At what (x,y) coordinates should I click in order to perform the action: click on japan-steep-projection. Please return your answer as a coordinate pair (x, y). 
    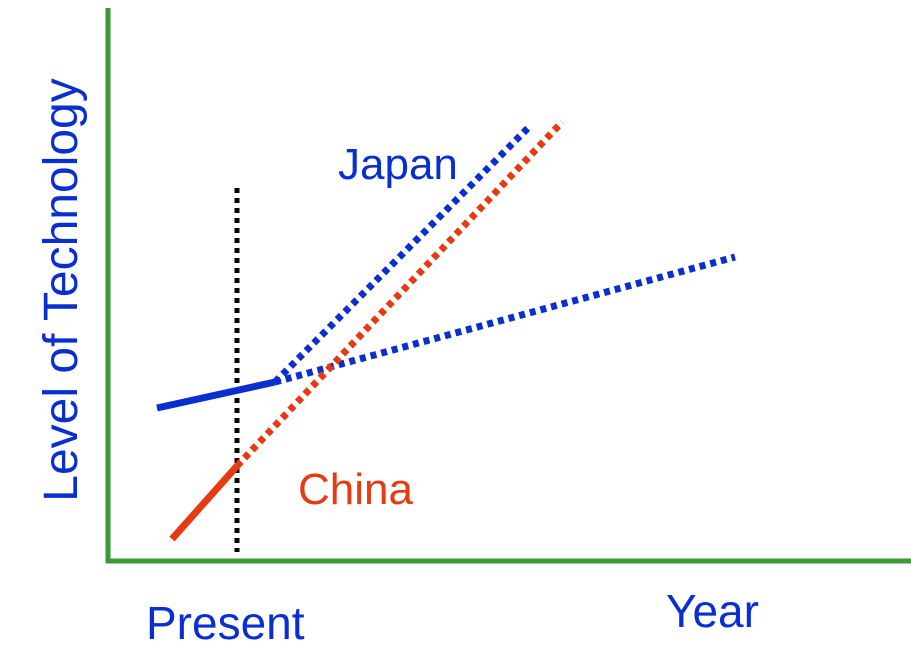
    Looking at the image, I should click on (402, 254).